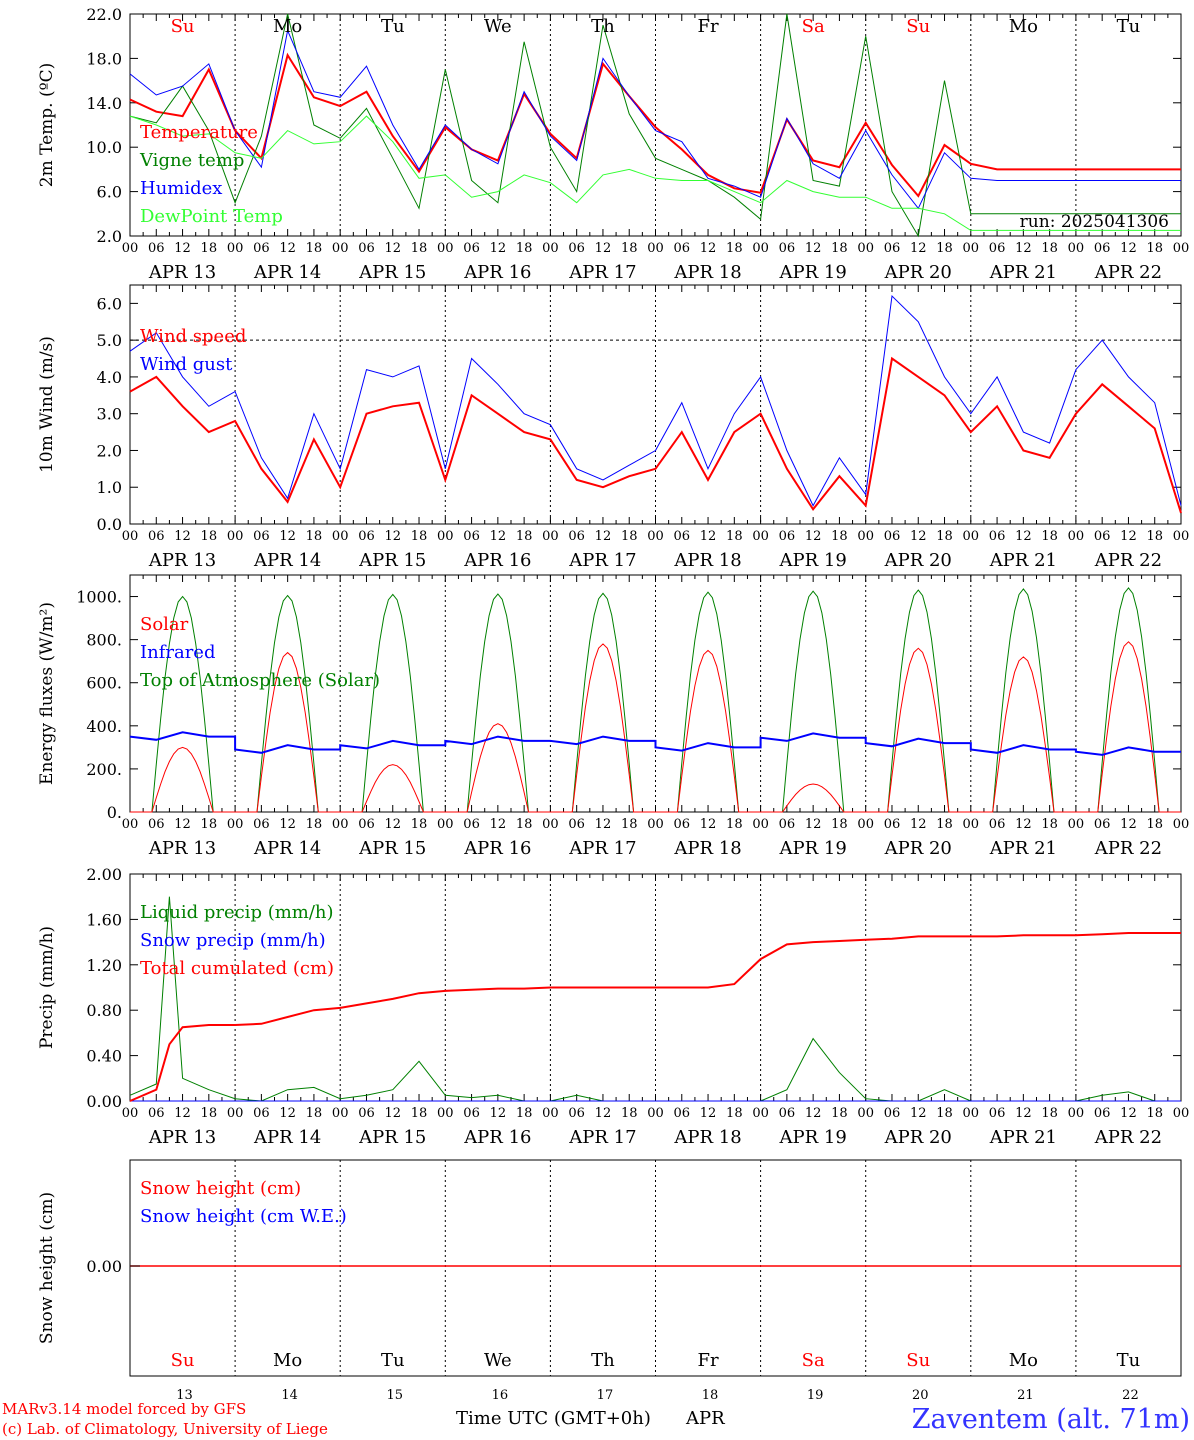 The width and height of the screenshot is (1194, 1440). Describe the element at coordinates (394, 1395) in the screenshot. I see `day-number-label: 15` at that location.